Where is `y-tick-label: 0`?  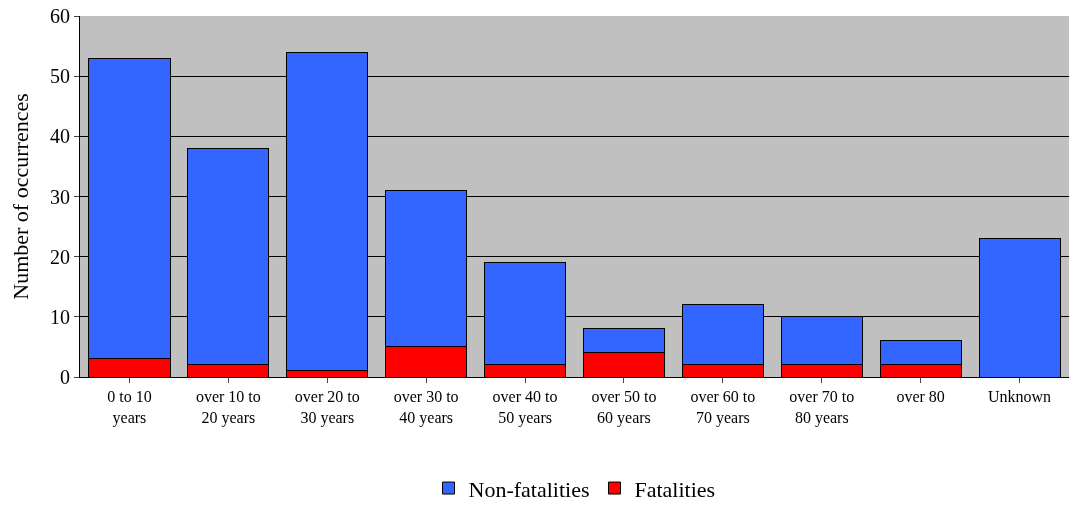
y-tick-label: 0 is located at coordinates (65, 377).